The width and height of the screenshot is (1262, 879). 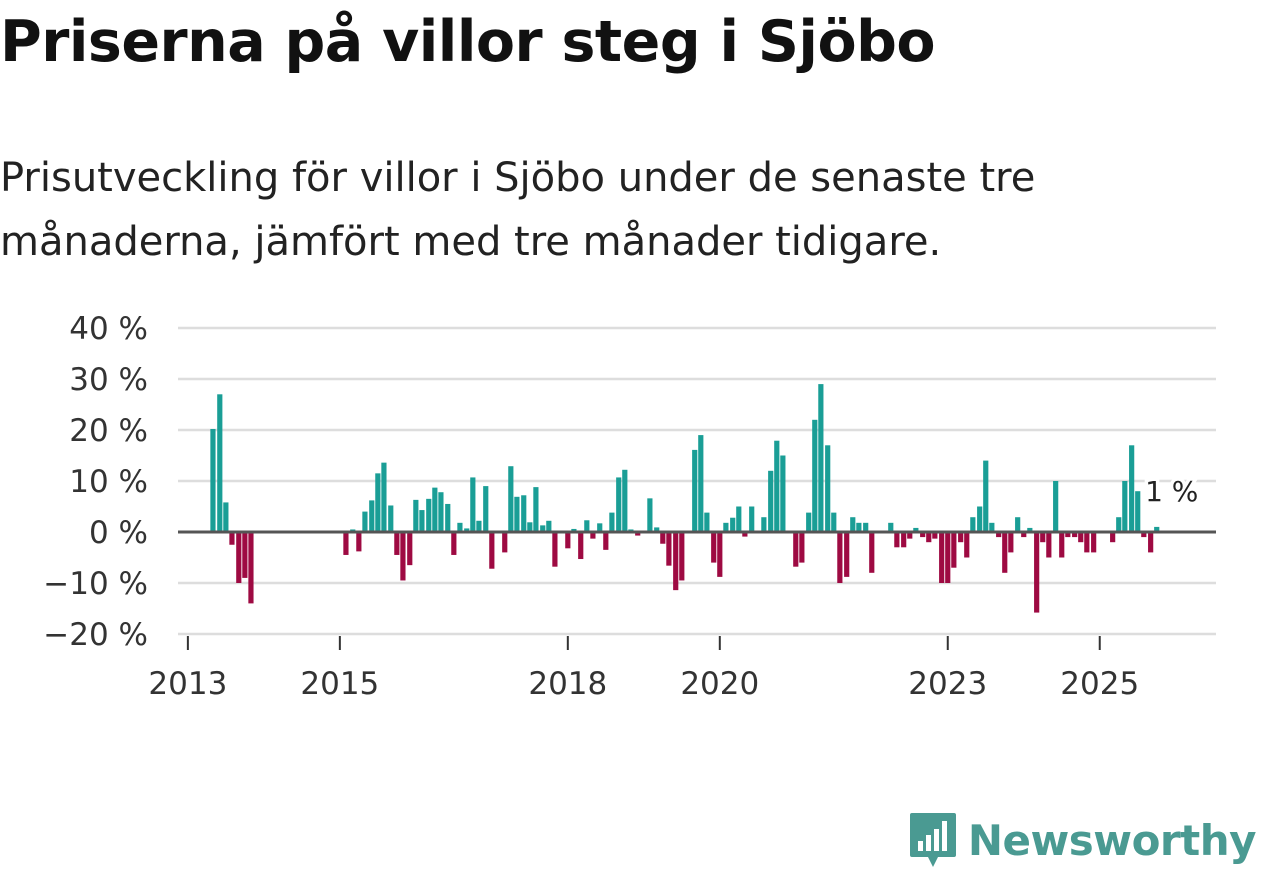 What do you see at coordinates (643, 669) in the screenshot?
I see `x-axis: 2013 2015 2018 2020 2023 2025` at bounding box center [643, 669].